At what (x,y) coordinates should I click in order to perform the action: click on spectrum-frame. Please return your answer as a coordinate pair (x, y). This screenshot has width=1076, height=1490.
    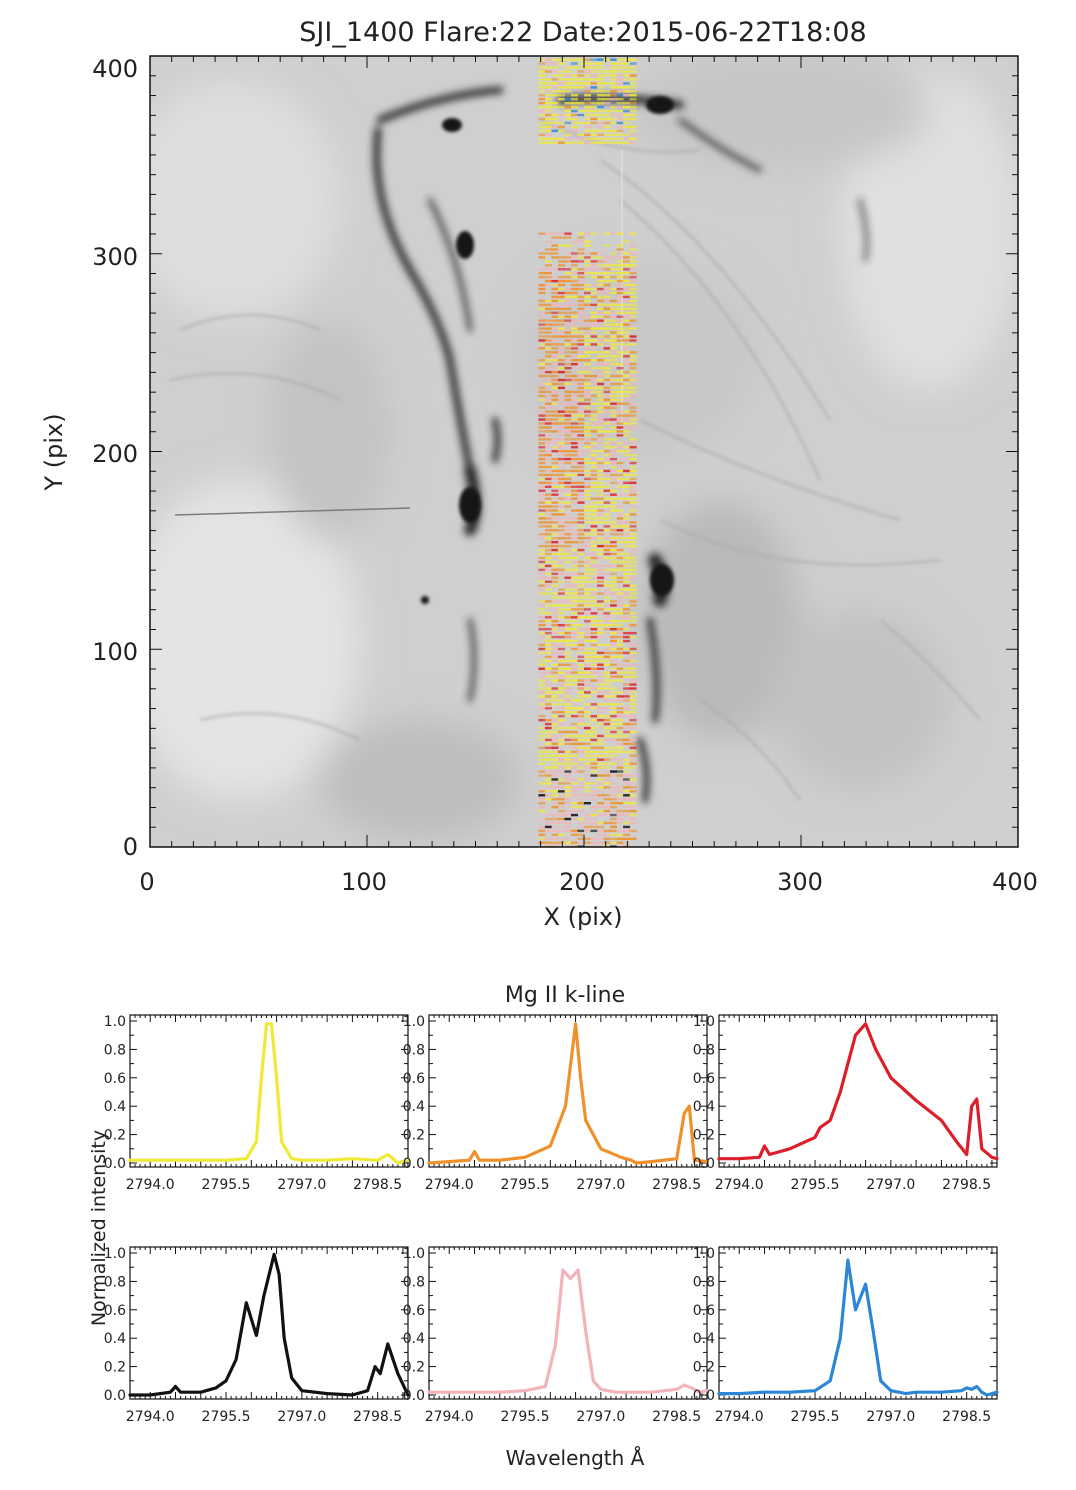
    Looking at the image, I should click on (269, 1091).